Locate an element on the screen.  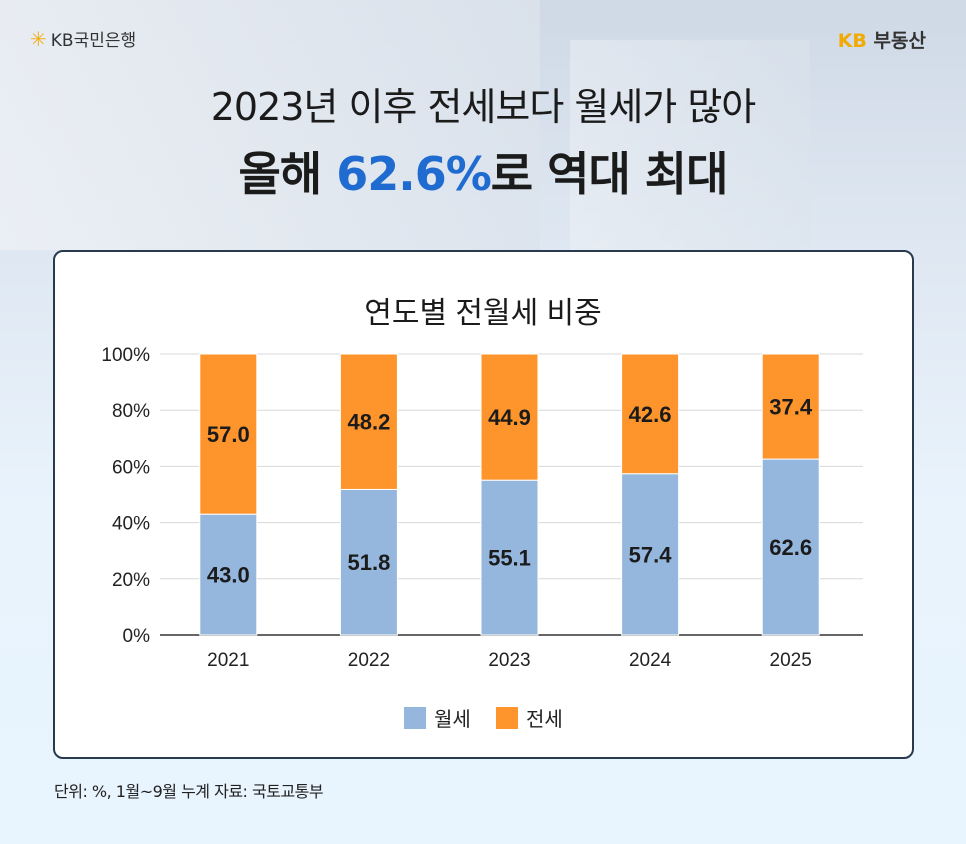
data-label: 44.9 is located at coordinates (509, 417).